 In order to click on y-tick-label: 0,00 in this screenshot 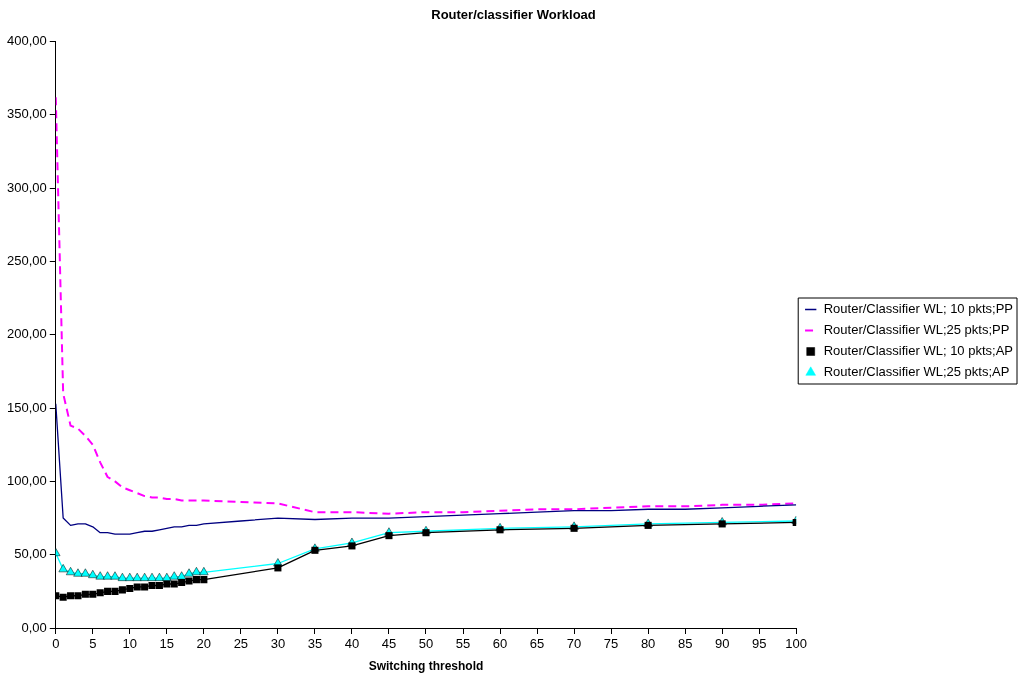, I will do `click(34, 627)`.